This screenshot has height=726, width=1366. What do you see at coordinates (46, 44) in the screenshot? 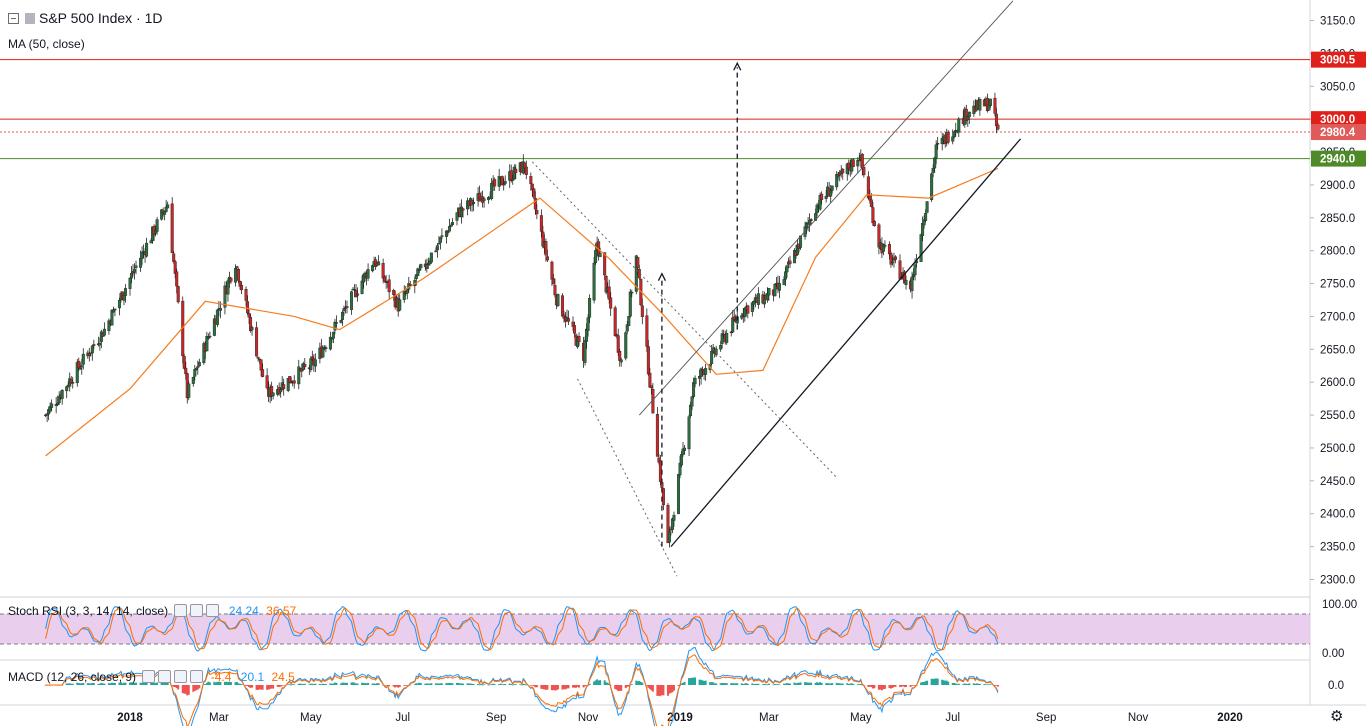
I see `ma-legend: MA (50, close)` at bounding box center [46, 44].